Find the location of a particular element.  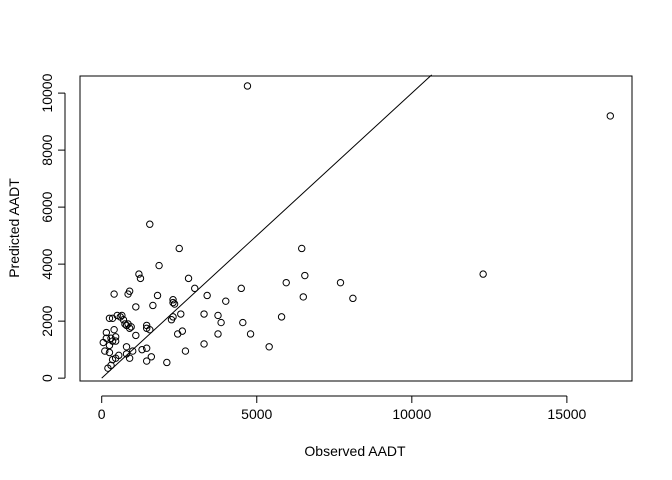

x-axis: 0 5000 10000 15000 is located at coordinates (342, 408).